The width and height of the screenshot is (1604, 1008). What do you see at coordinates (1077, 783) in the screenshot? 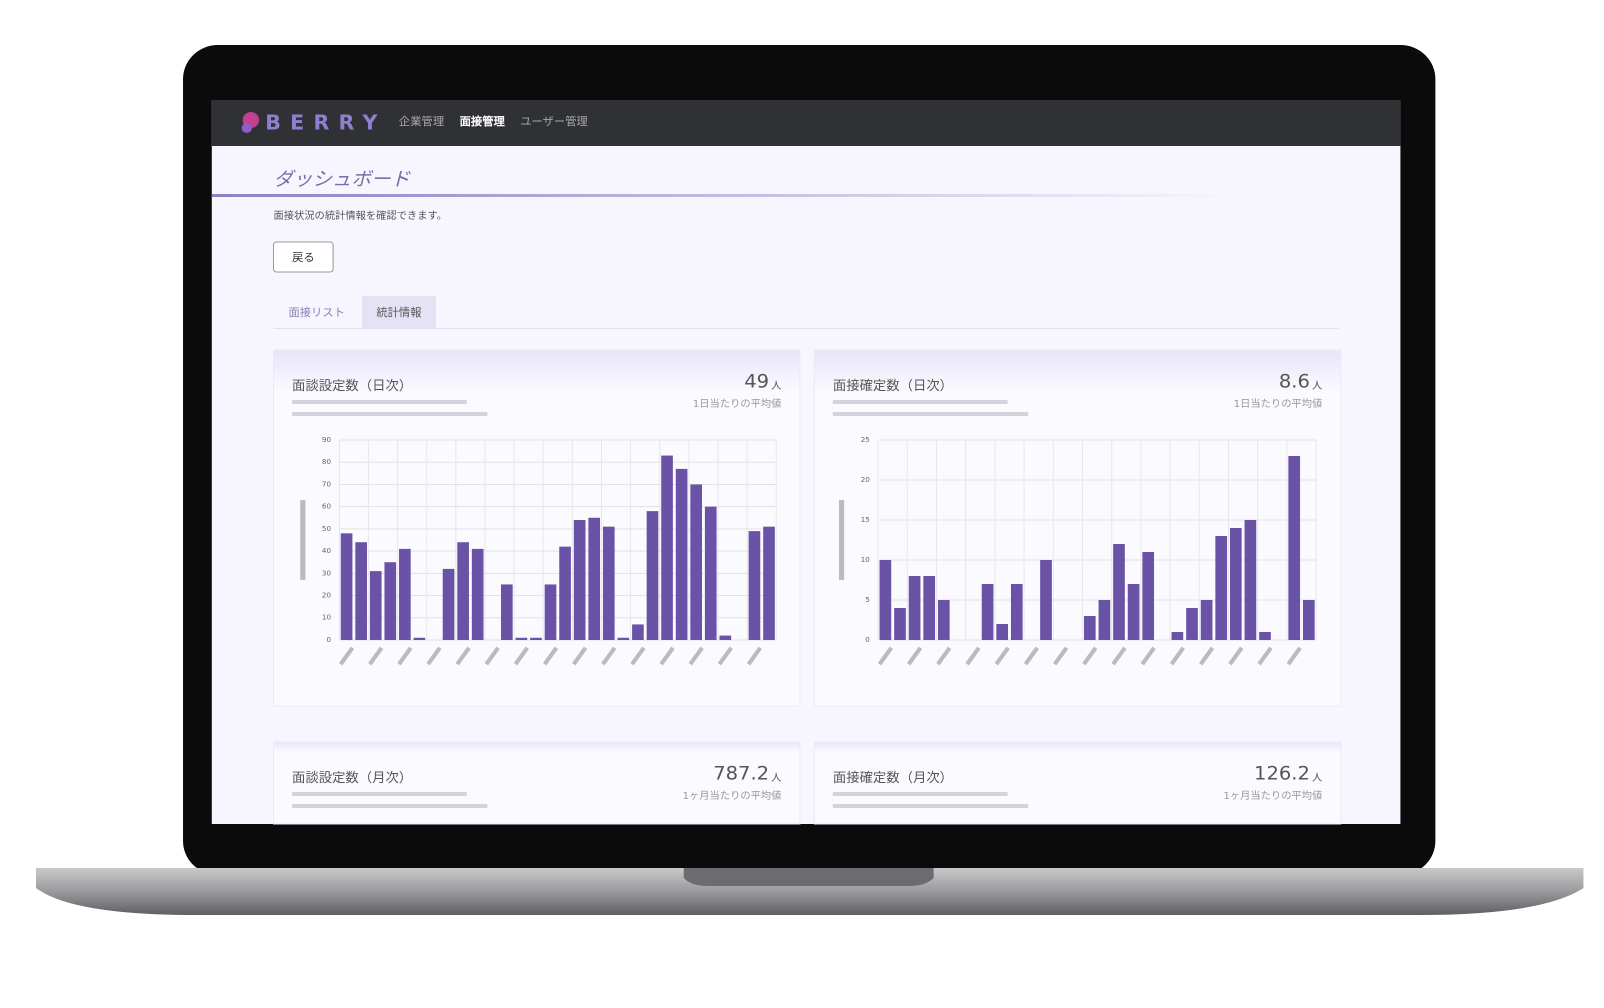
I see `card` at bounding box center [1077, 783].